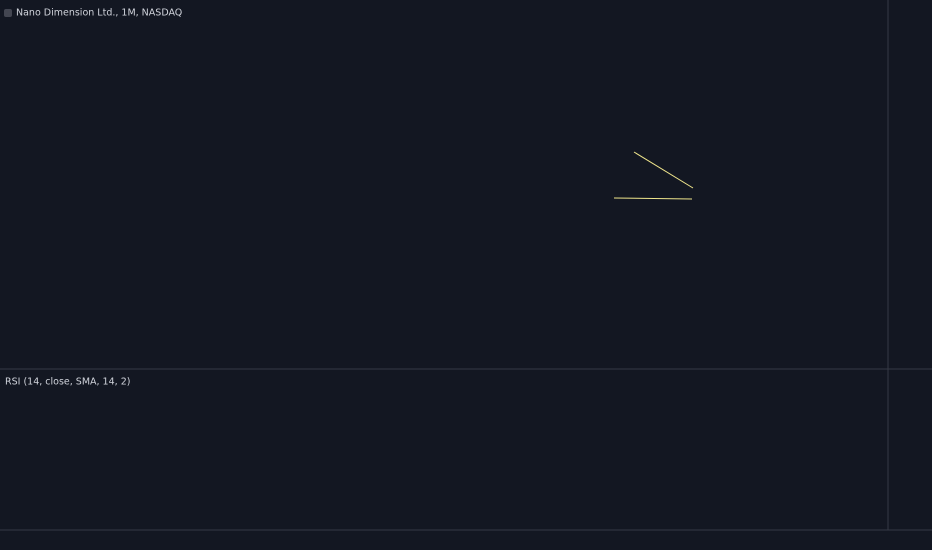  I want to click on rsi-title: RSI (14, close, SMA, 14, 2), so click(67, 382).